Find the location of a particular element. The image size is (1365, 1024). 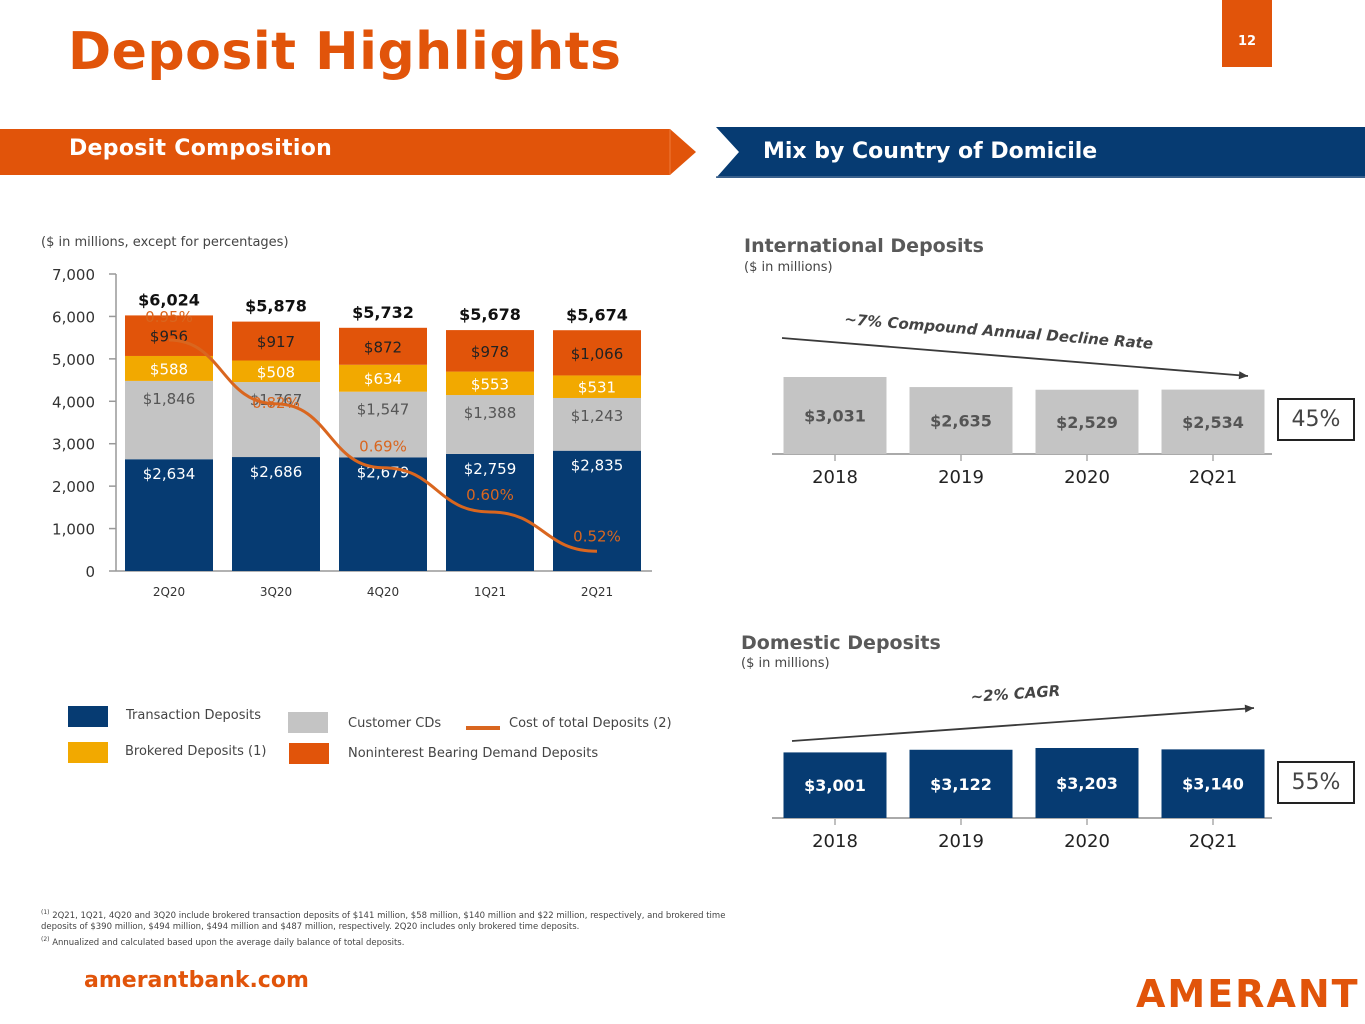

bar-value-label: $872 is located at coordinates (383, 347).